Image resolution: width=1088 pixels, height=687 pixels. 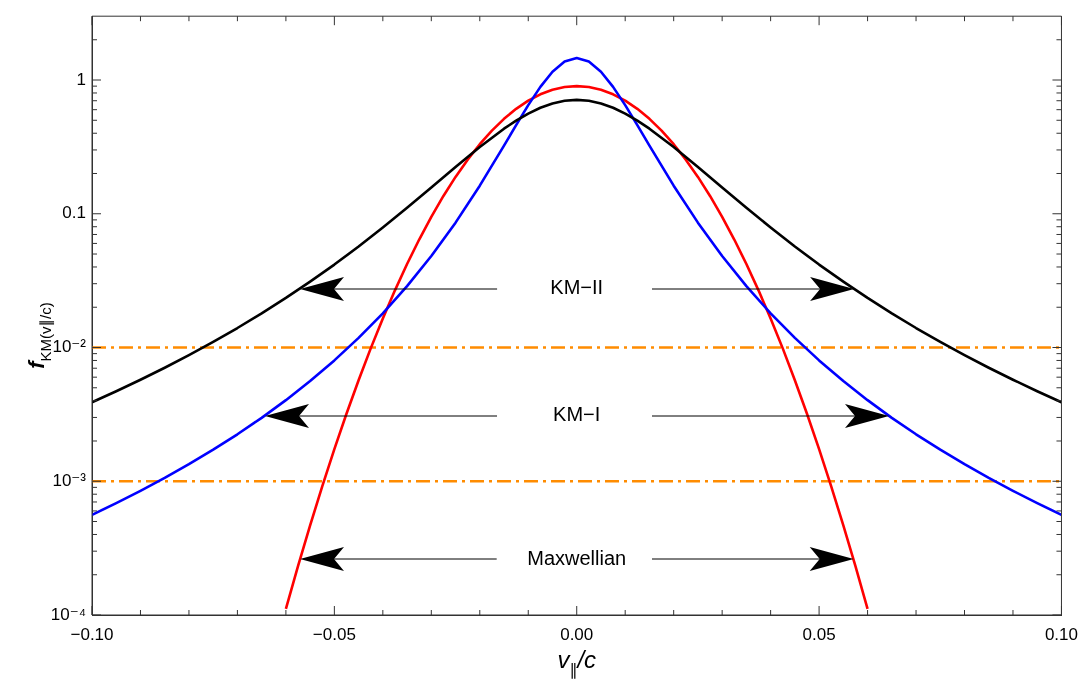 I want to click on y-tick-label: 10⁻³, so click(x=69, y=480).